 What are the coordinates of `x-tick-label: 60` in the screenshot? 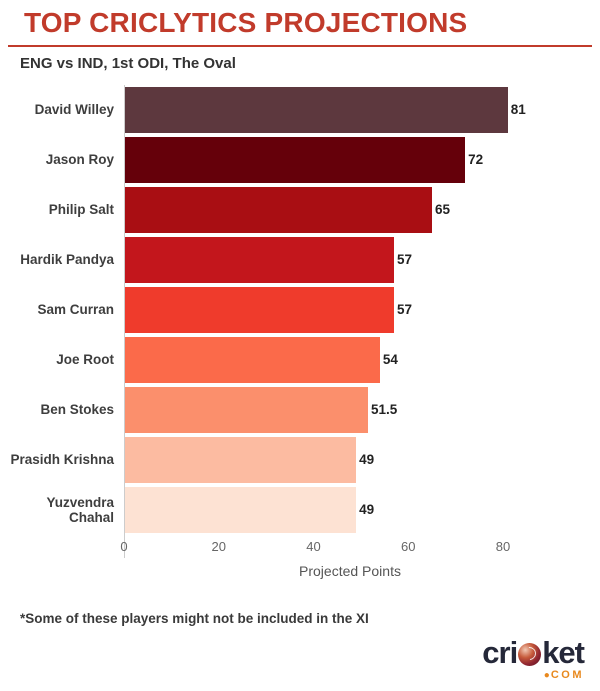 It's located at (408, 546).